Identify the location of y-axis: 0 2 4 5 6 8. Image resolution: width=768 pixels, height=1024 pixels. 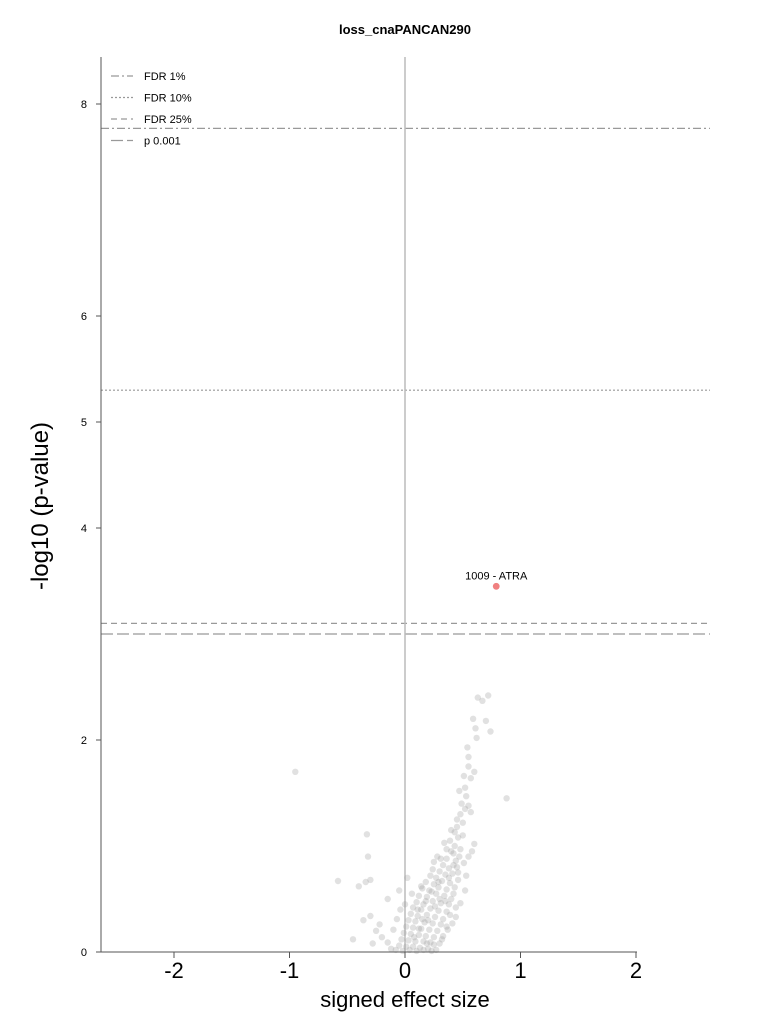
(91, 508).